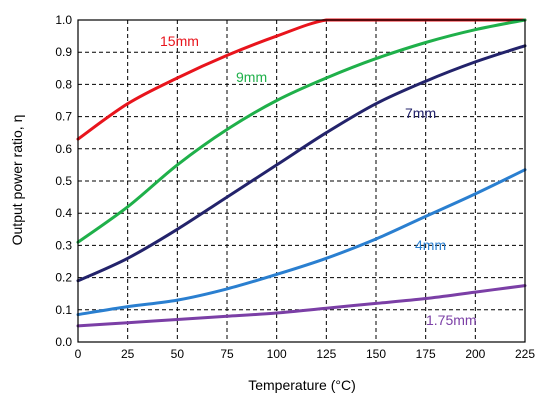 The width and height of the screenshot is (550, 400). I want to click on x-tick-label: 150, so click(376, 354).